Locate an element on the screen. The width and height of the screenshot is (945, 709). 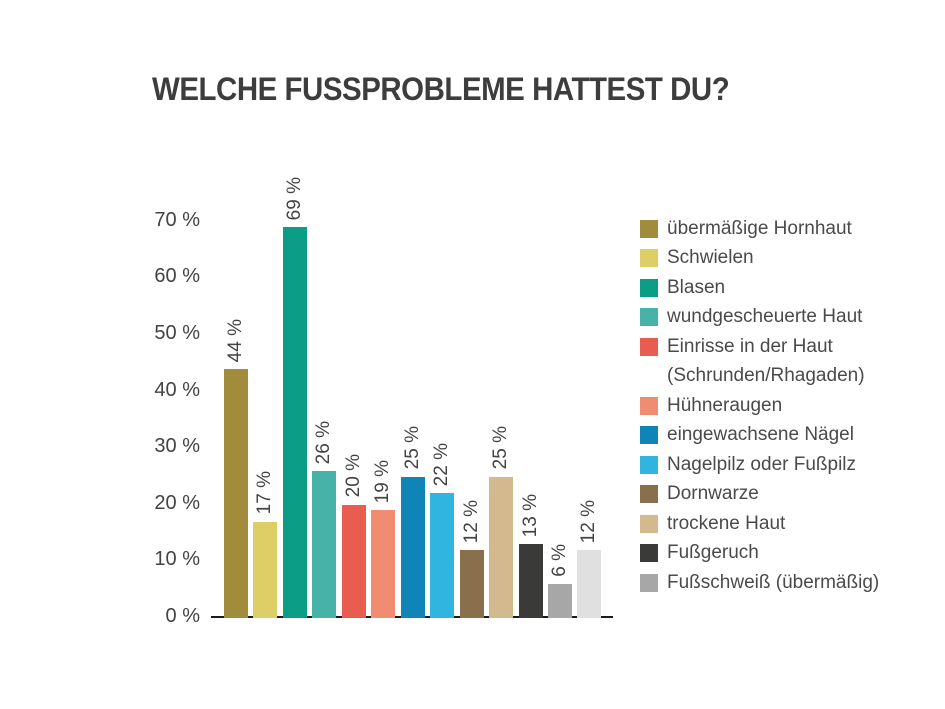
bar-value-label: 22 % is located at coordinates (442, 465).